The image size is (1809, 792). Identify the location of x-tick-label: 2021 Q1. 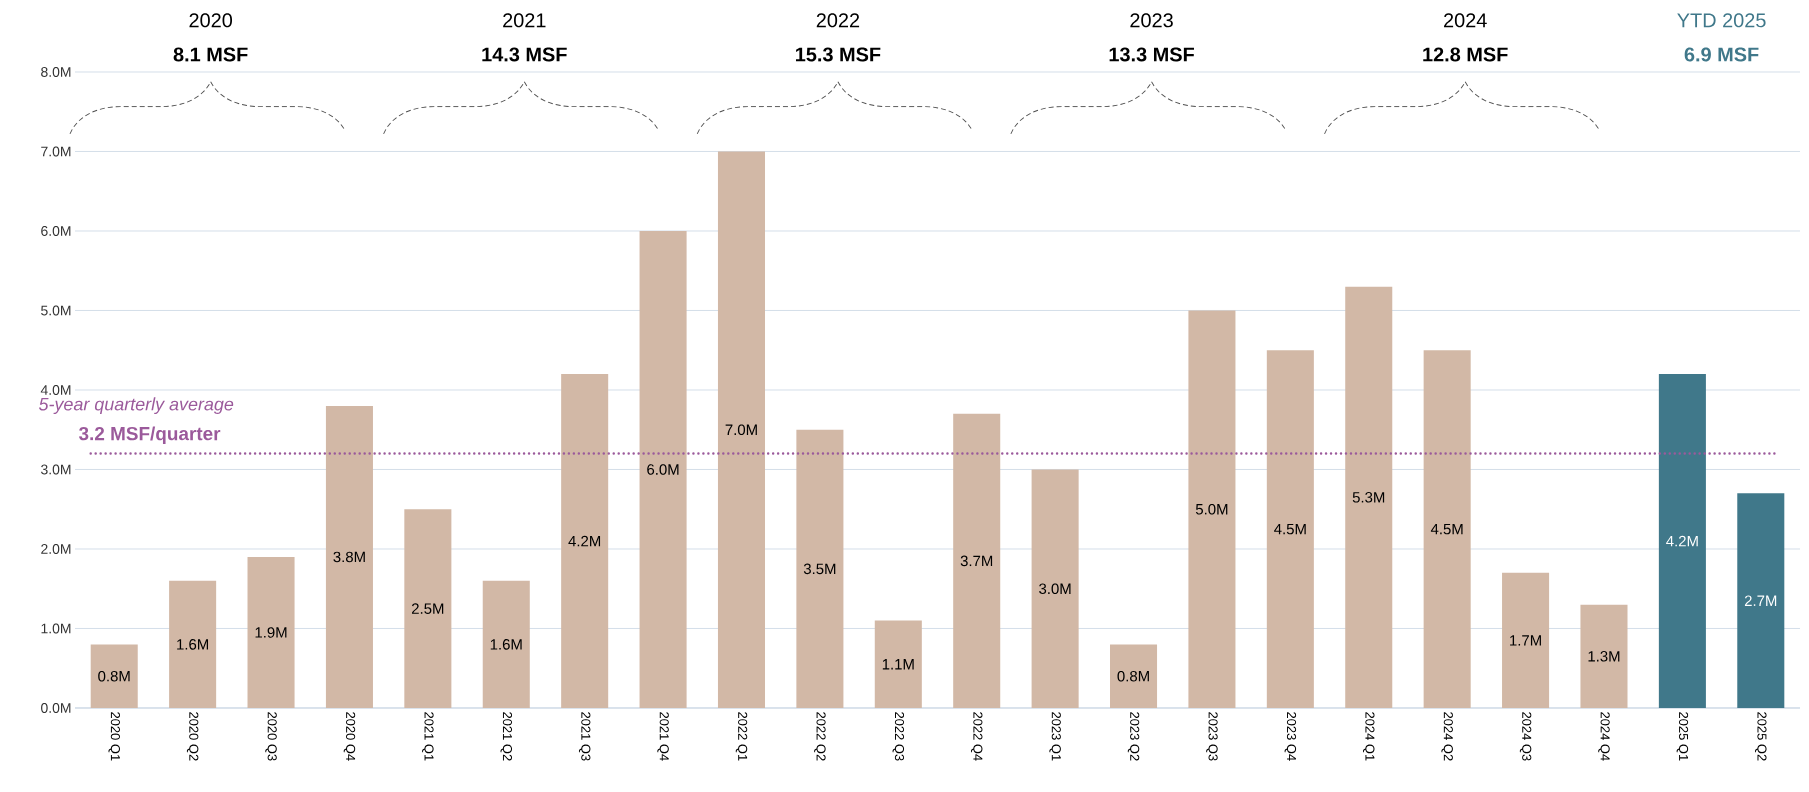
(428, 736).